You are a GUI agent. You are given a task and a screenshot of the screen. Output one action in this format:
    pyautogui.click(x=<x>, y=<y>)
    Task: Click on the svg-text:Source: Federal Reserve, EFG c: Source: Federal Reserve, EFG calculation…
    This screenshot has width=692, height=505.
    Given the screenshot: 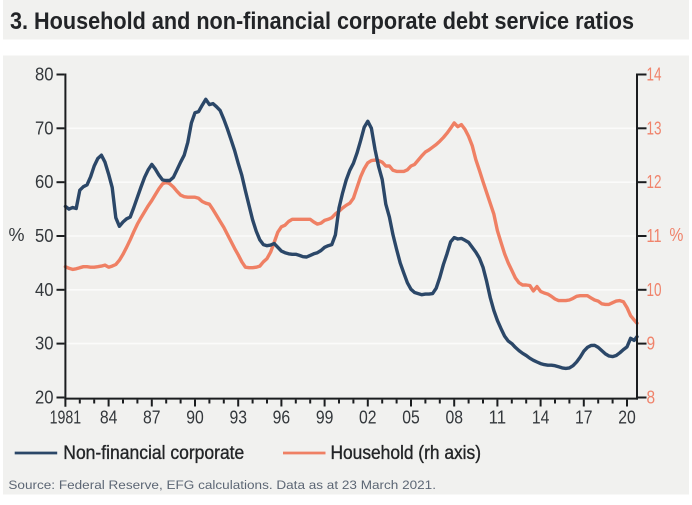 What is the action you would take?
    pyautogui.click(x=222, y=485)
    